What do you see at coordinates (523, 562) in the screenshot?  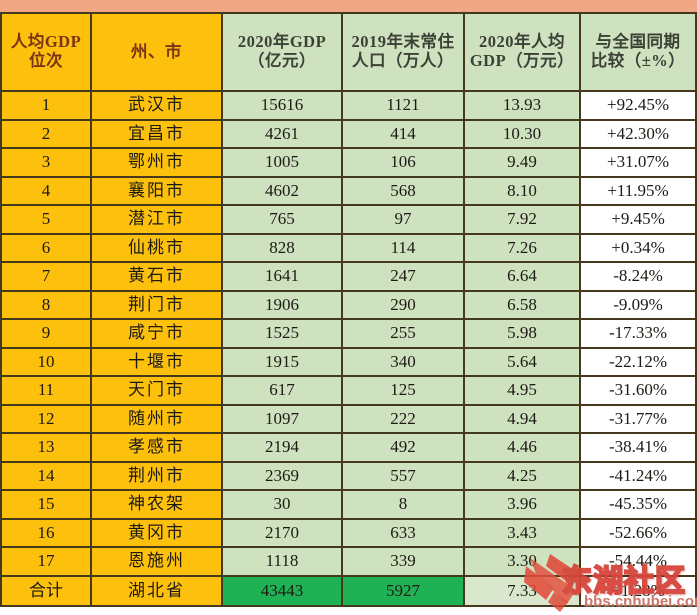 I see `per-capita-cell: 3.30` at bounding box center [523, 562].